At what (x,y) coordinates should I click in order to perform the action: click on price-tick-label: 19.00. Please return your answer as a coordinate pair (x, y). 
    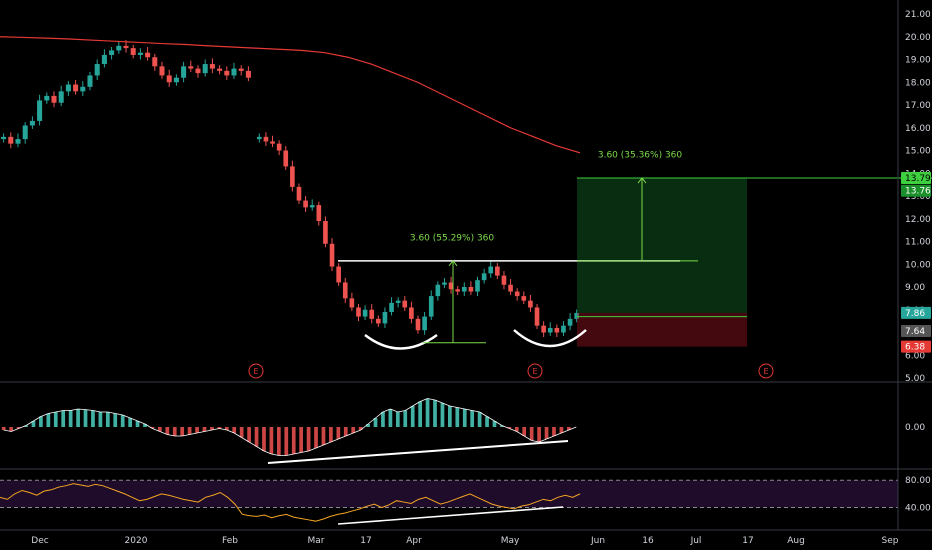
    Looking at the image, I should click on (918, 61).